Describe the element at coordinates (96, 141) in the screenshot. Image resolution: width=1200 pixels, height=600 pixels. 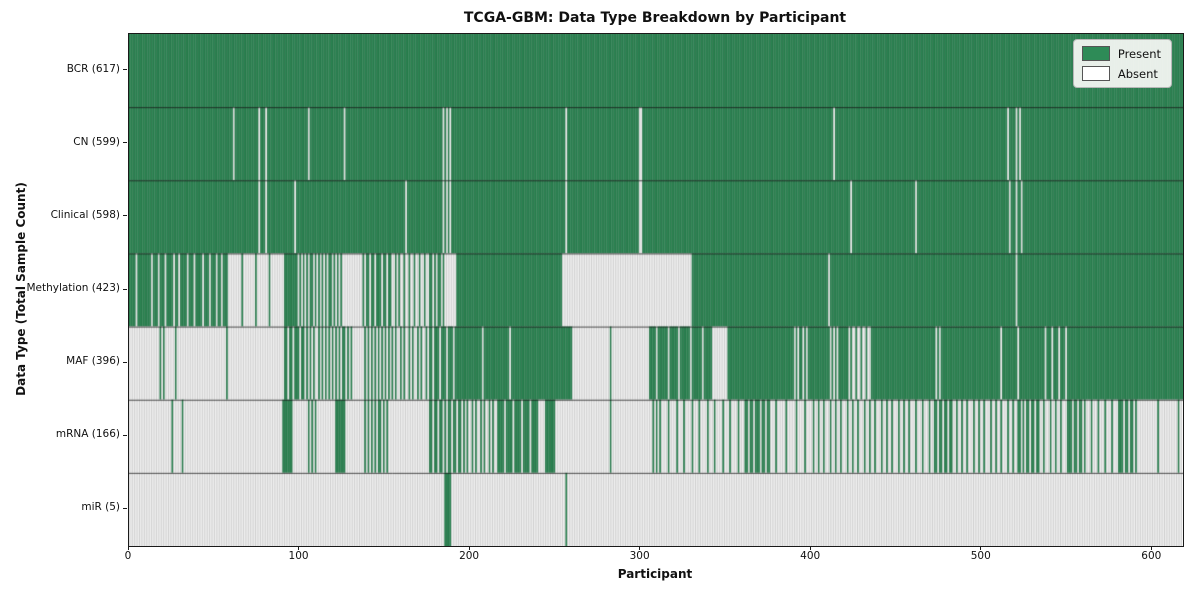
I see `y-tick-label: CN (599)` at that location.